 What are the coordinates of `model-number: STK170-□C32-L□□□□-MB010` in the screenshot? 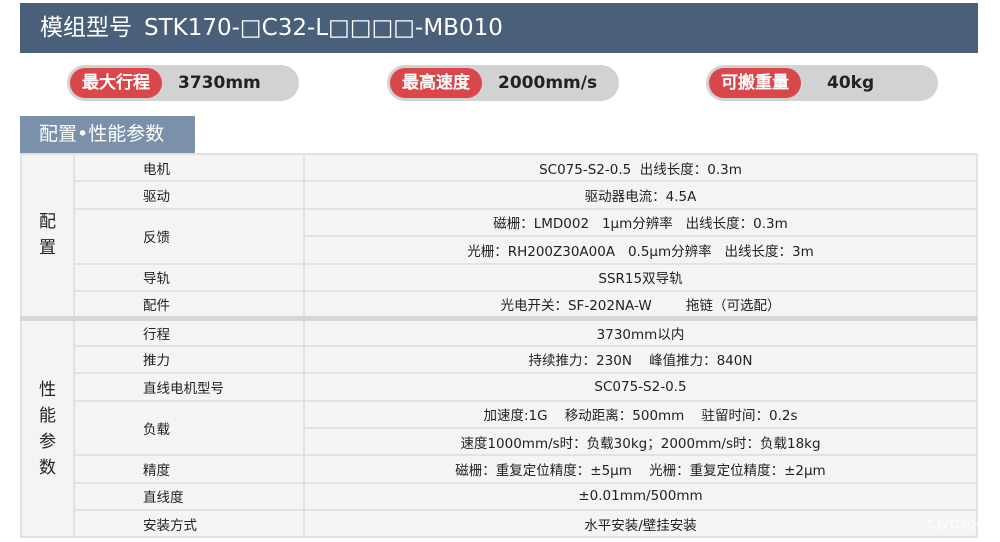 It's located at (323, 28).